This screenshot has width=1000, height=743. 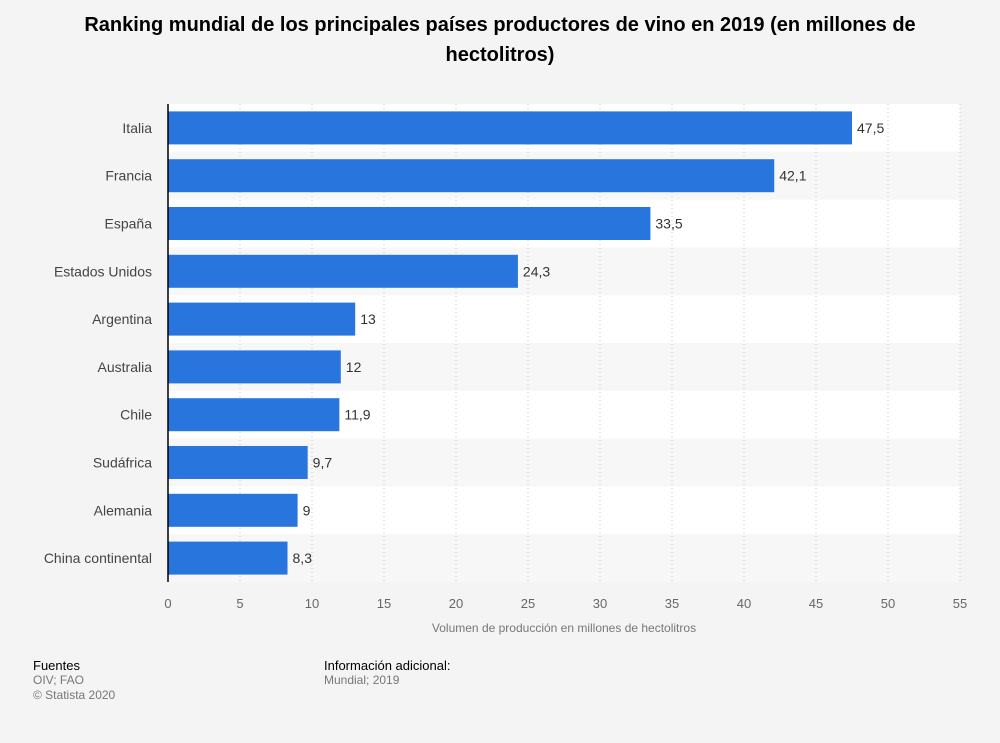 I want to click on x-tick-label: 15, so click(x=384, y=603).